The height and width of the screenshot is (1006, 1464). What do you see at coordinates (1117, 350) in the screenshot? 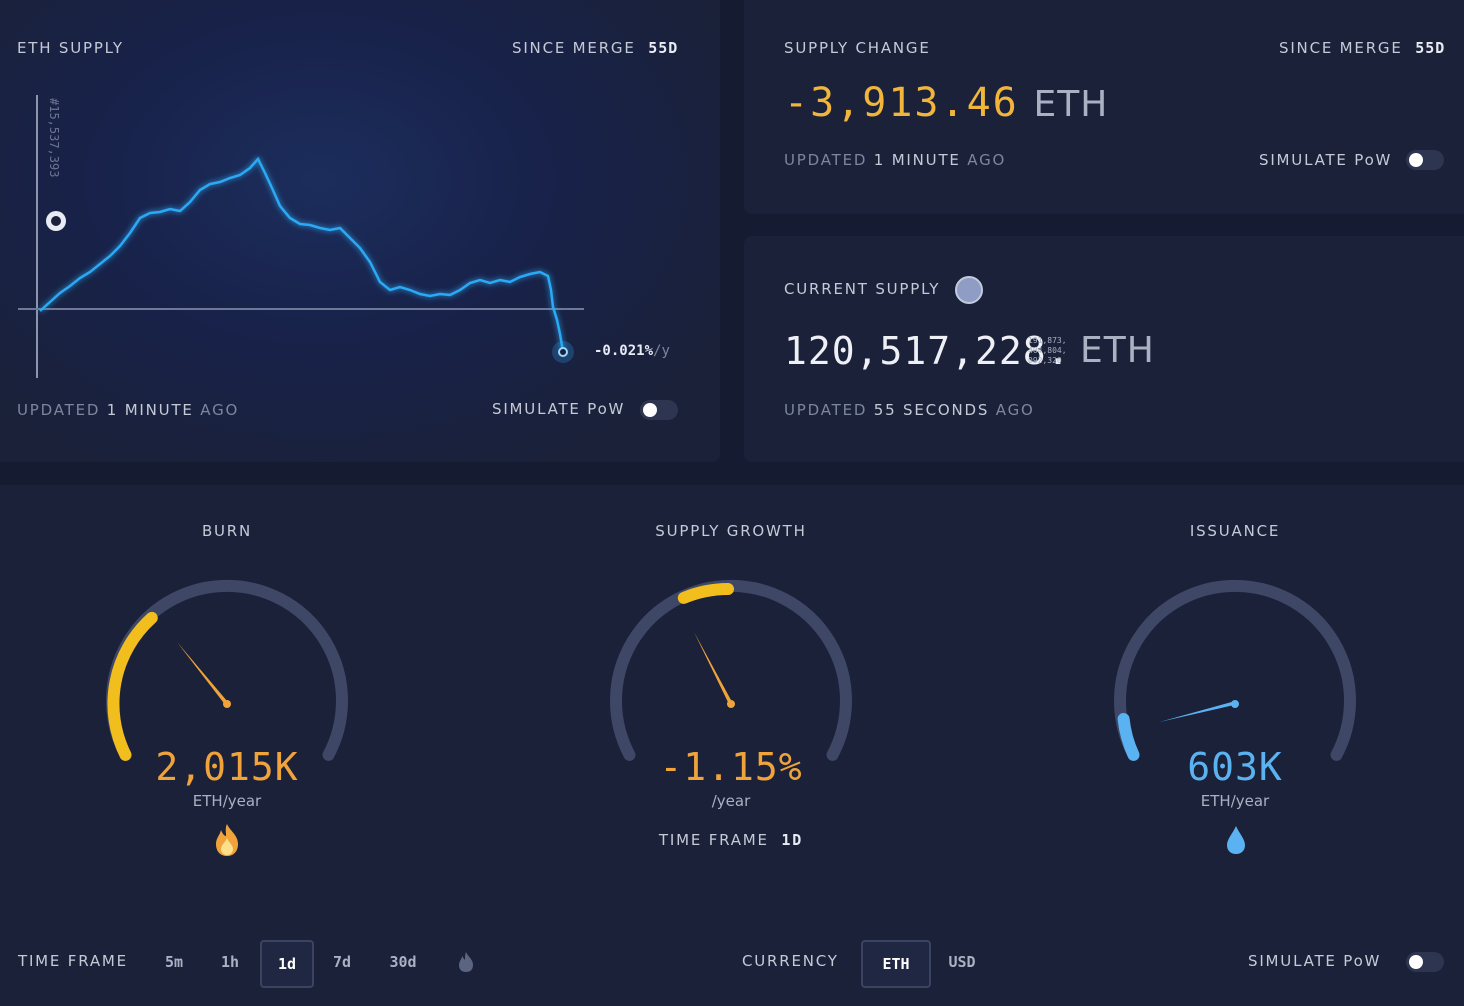
I see `current-supply-unit: ETH` at bounding box center [1117, 350].